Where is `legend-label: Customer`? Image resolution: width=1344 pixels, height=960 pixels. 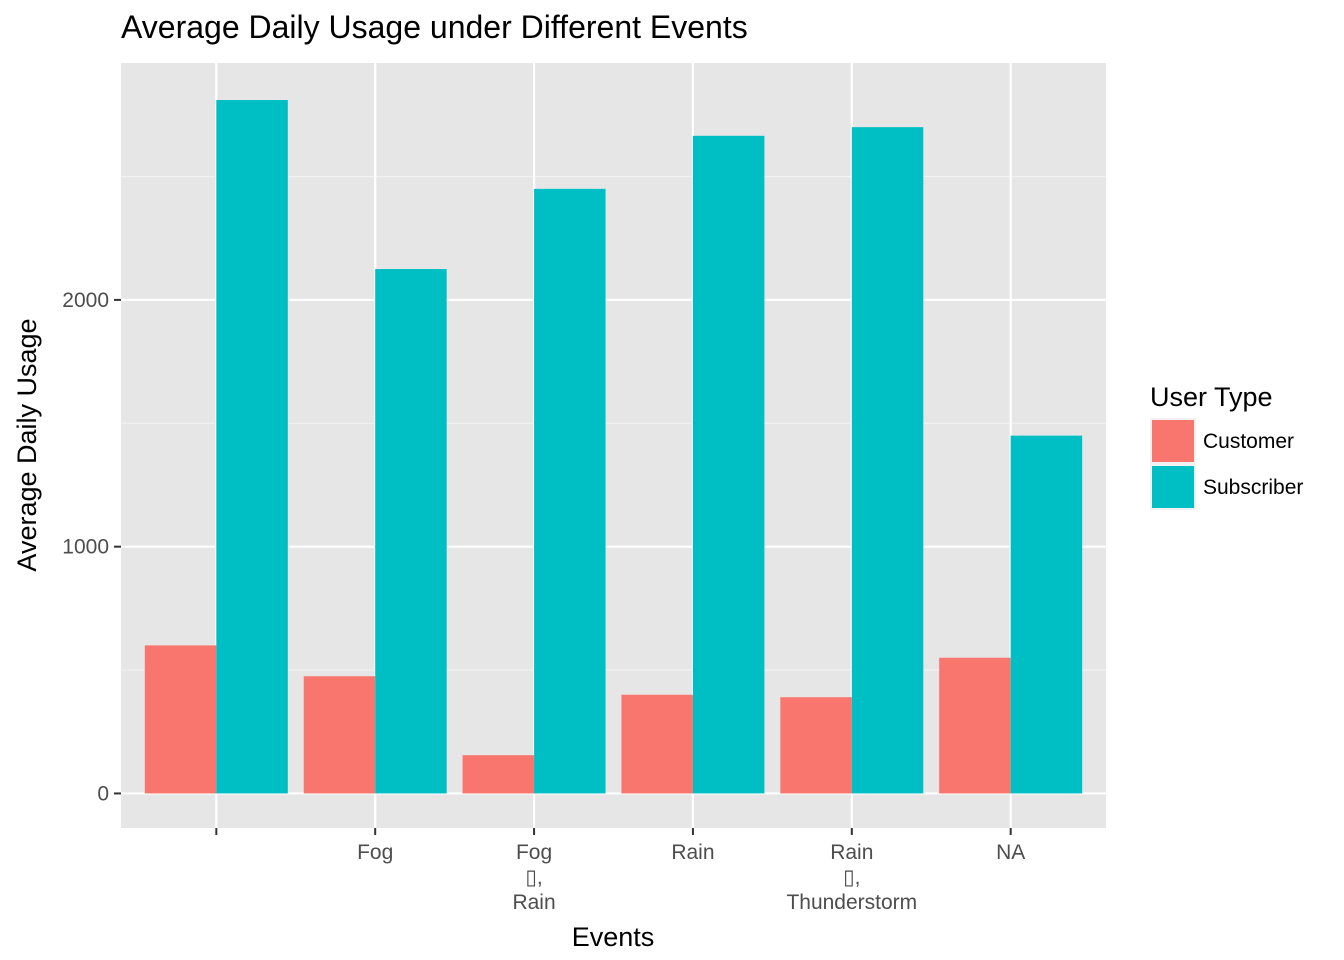 legend-label: Customer is located at coordinates (1248, 441).